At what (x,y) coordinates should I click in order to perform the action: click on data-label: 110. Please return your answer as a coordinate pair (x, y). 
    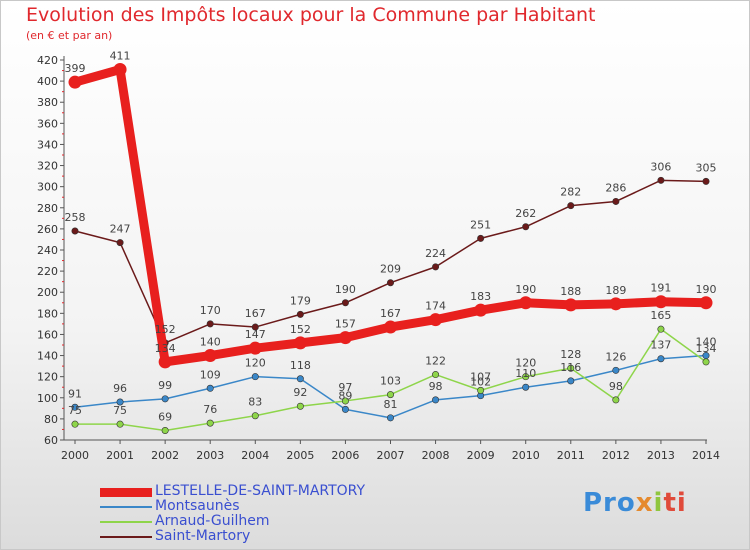
    Looking at the image, I should click on (525, 373).